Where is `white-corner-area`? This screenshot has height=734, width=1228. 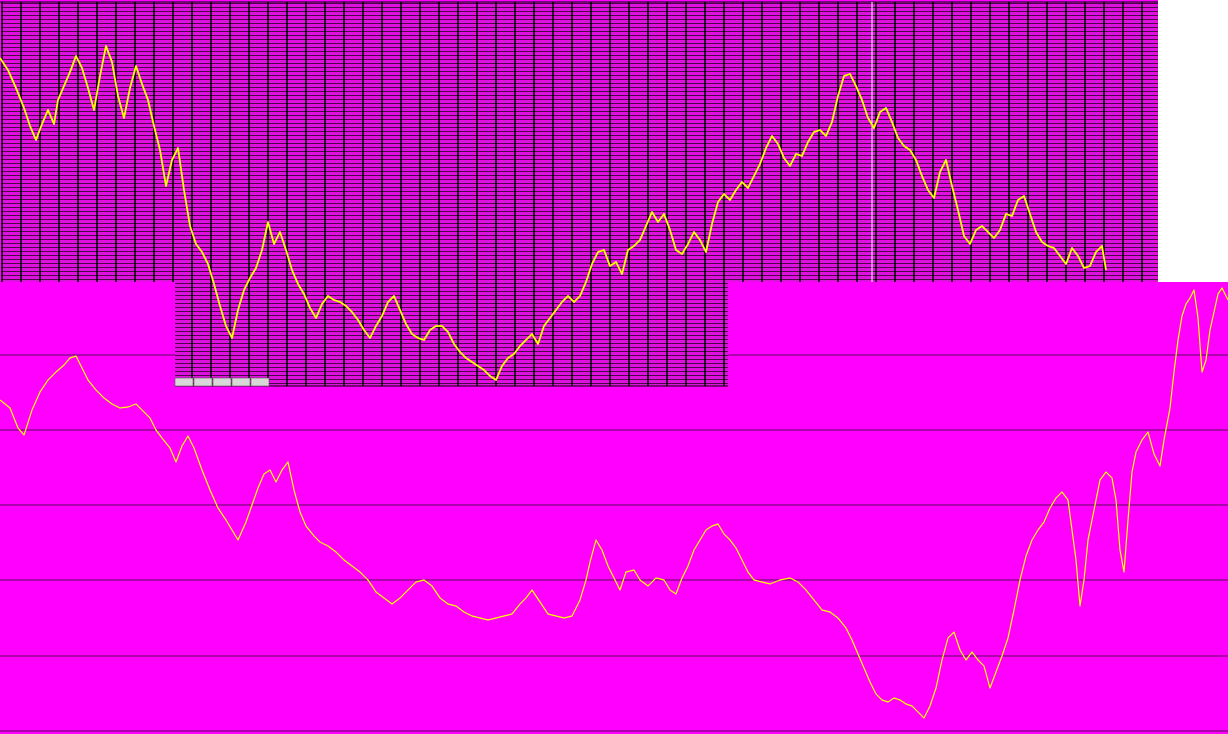 white-corner-area is located at coordinates (1193, 141).